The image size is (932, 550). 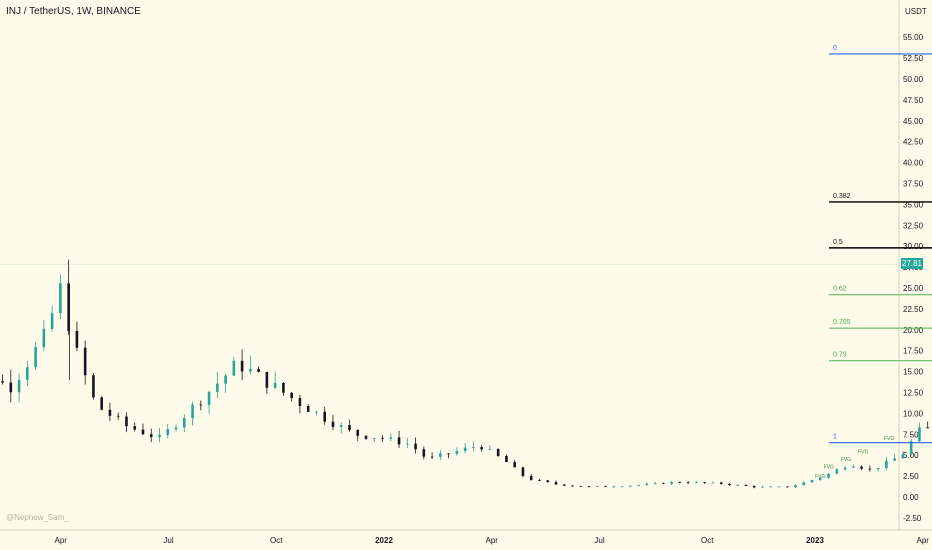 What do you see at coordinates (838, 242) in the screenshot?
I see `fib-level-label: 0.5` at bounding box center [838, 242].